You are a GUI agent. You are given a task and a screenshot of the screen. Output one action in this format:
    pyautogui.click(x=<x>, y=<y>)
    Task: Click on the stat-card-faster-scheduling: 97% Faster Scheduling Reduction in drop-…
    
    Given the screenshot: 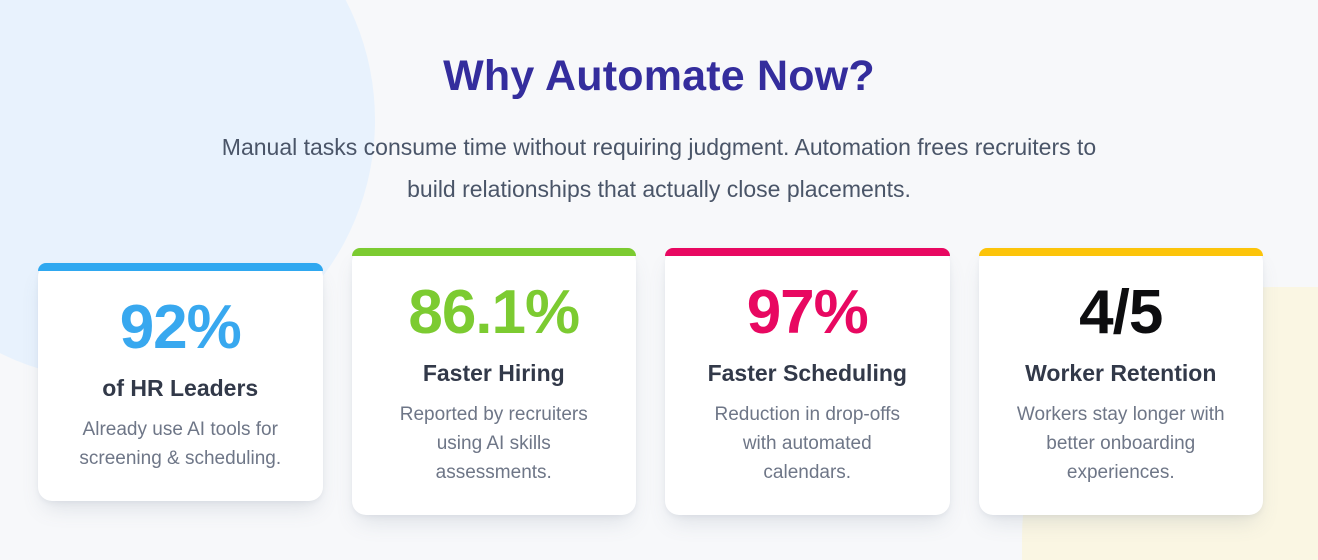 What is the action you would take?
    pyautogui.click(x=807, y=381)
    